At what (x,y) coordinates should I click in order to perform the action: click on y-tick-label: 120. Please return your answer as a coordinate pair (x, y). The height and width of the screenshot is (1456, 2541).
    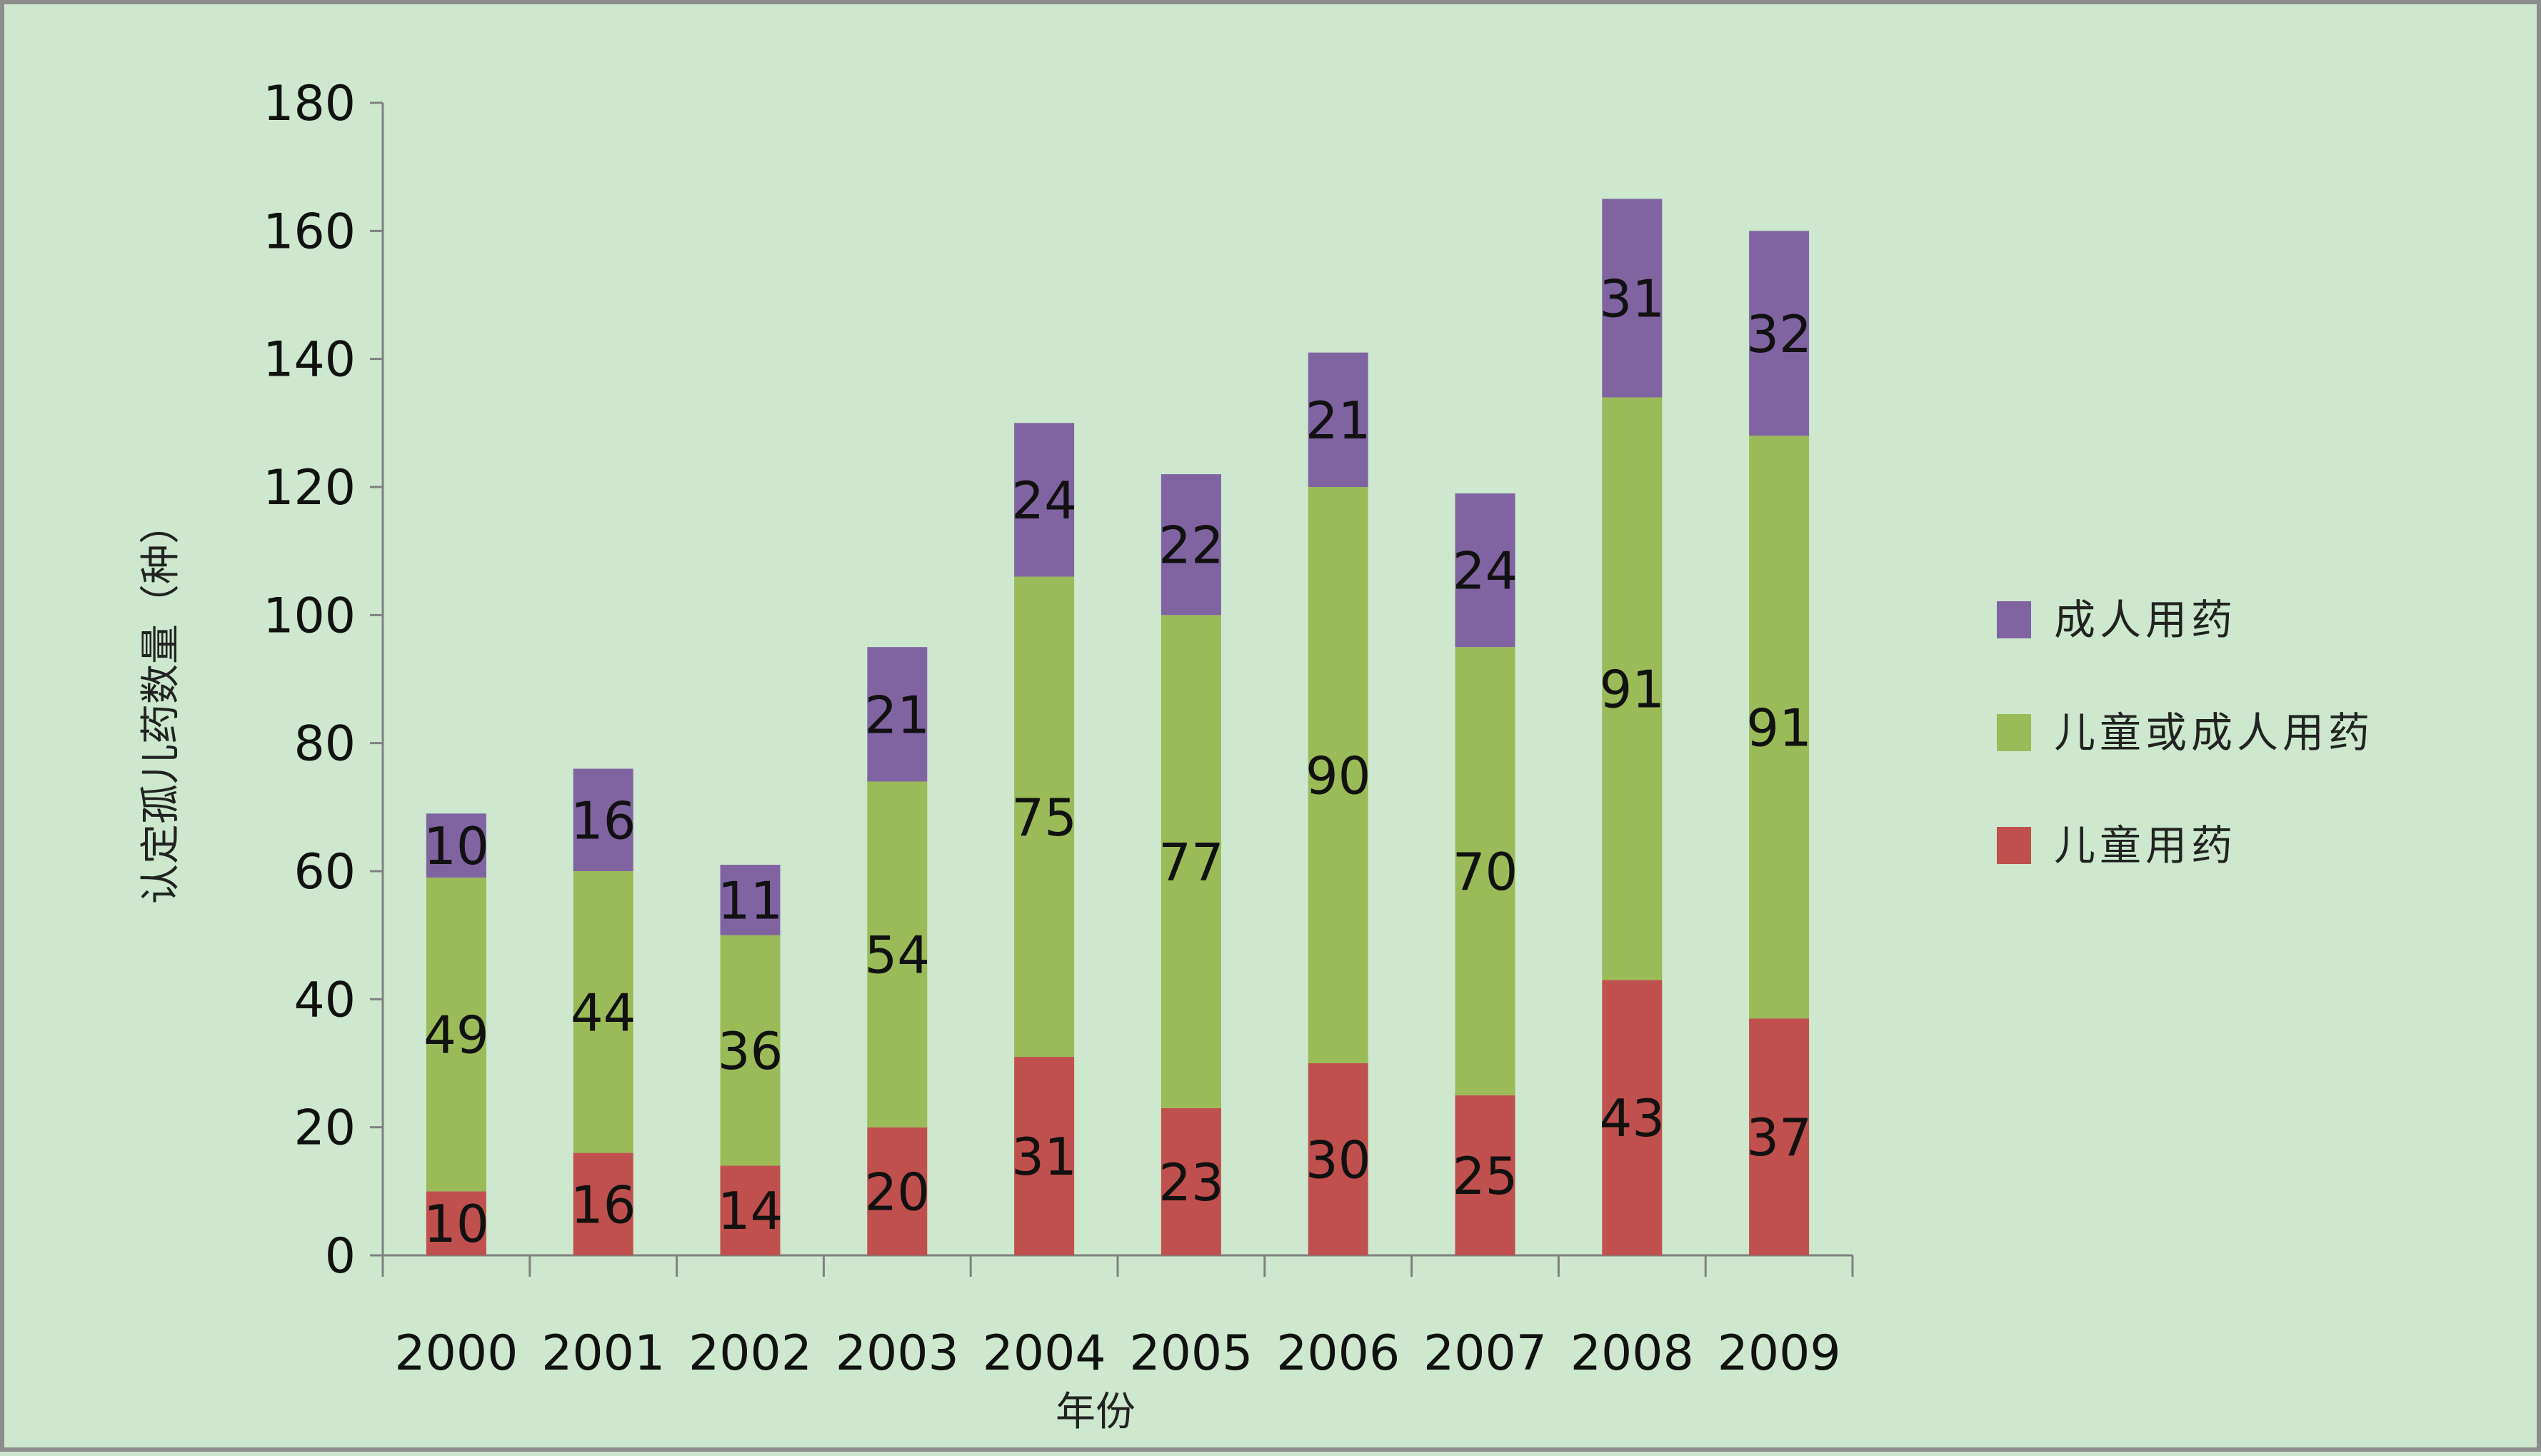
    Looking at the image, I should click on (309, 488).